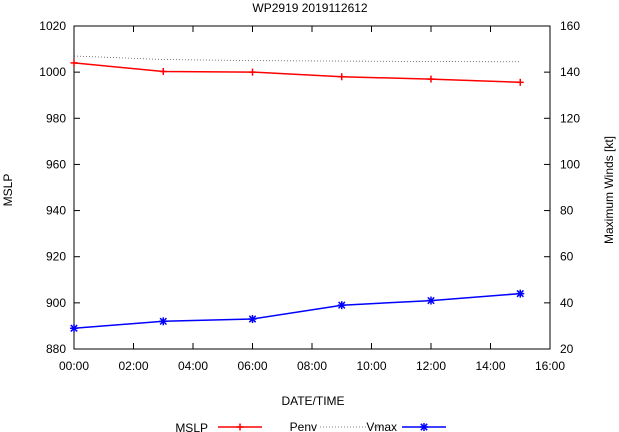 Image resolution: width=619 pixels, height=432 pixels. What do you see at coordinates (312, 401) in the screenshot?
I see `x-axis-label: DATE/TIME` at bounding box center [312, 401].